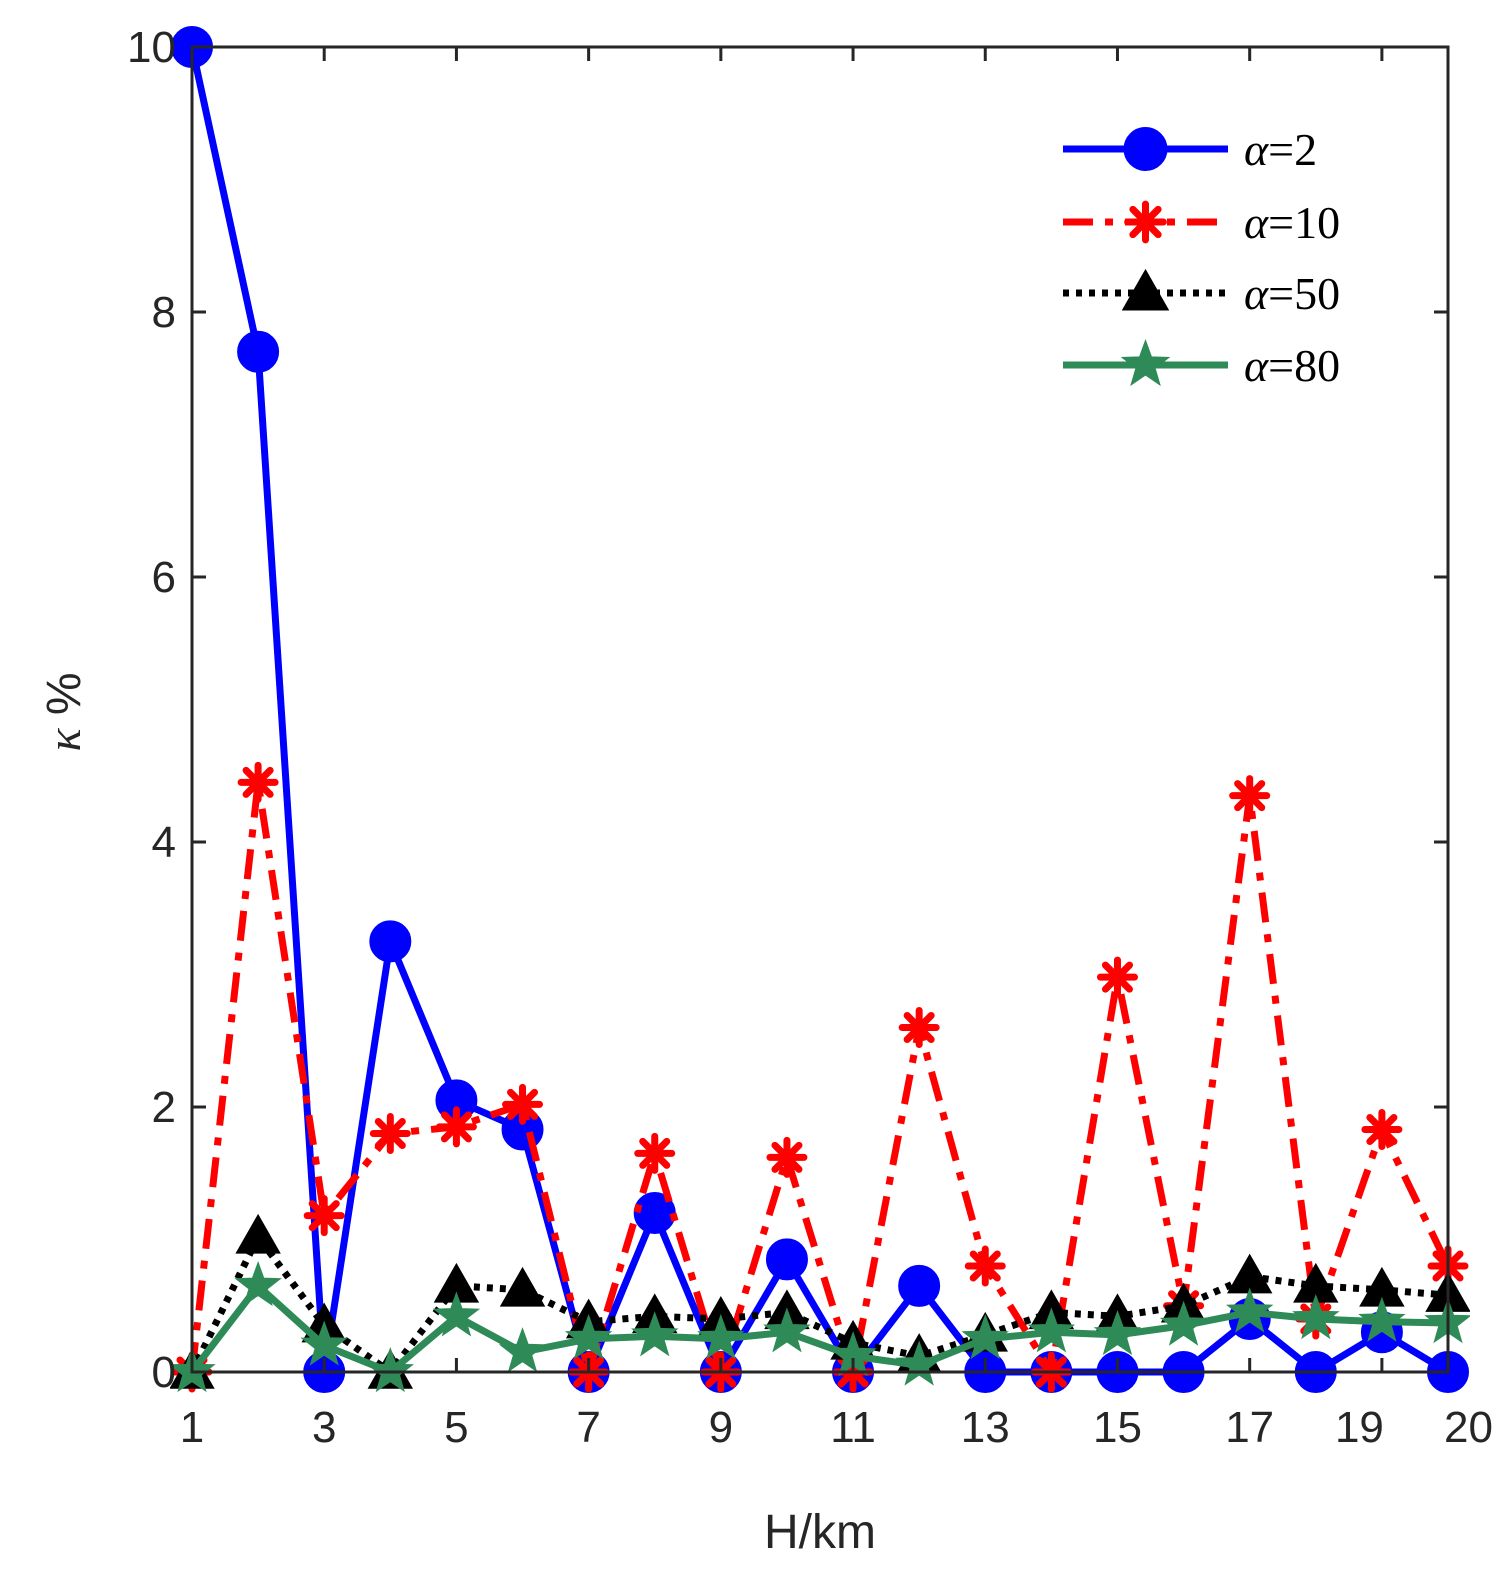 The image size is (1508, 1575). I want to click on y-axis-title: κ %, so click(64, 711).